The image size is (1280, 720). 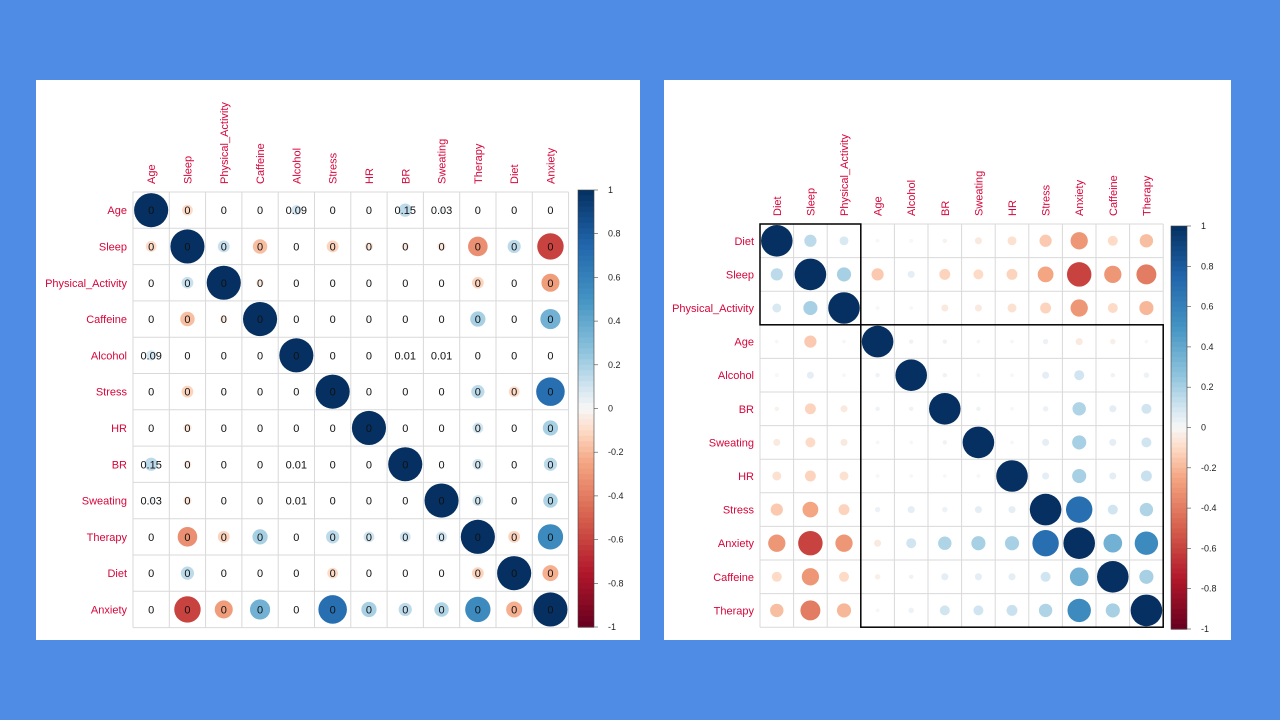 What do you see at coordinates (616, 583) in the screenshot?
I see `colorbar-tick-label: -0.8` at bounding box center [616, 583].